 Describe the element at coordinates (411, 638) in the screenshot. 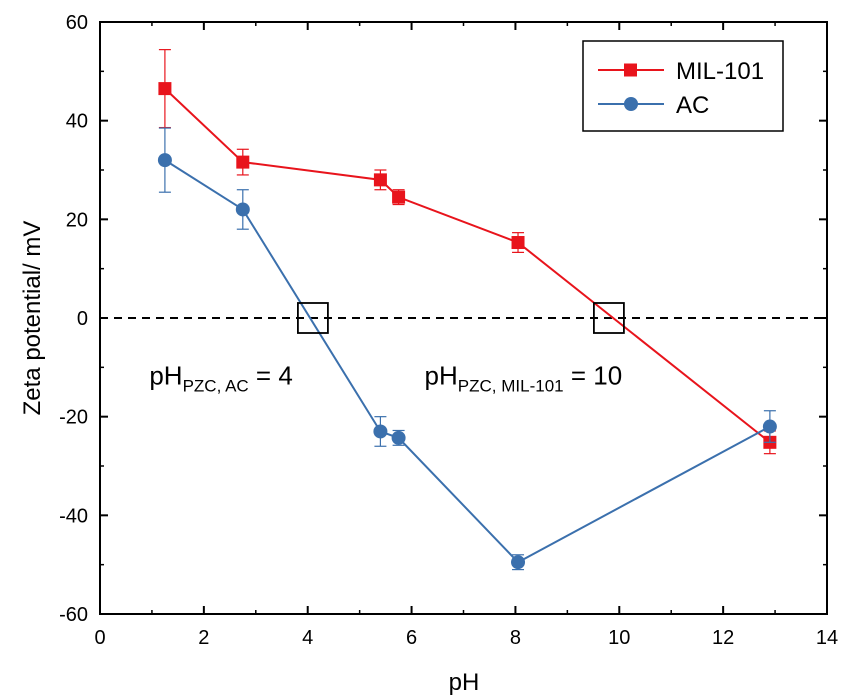

I see `x-tick-label: 6` at that location.